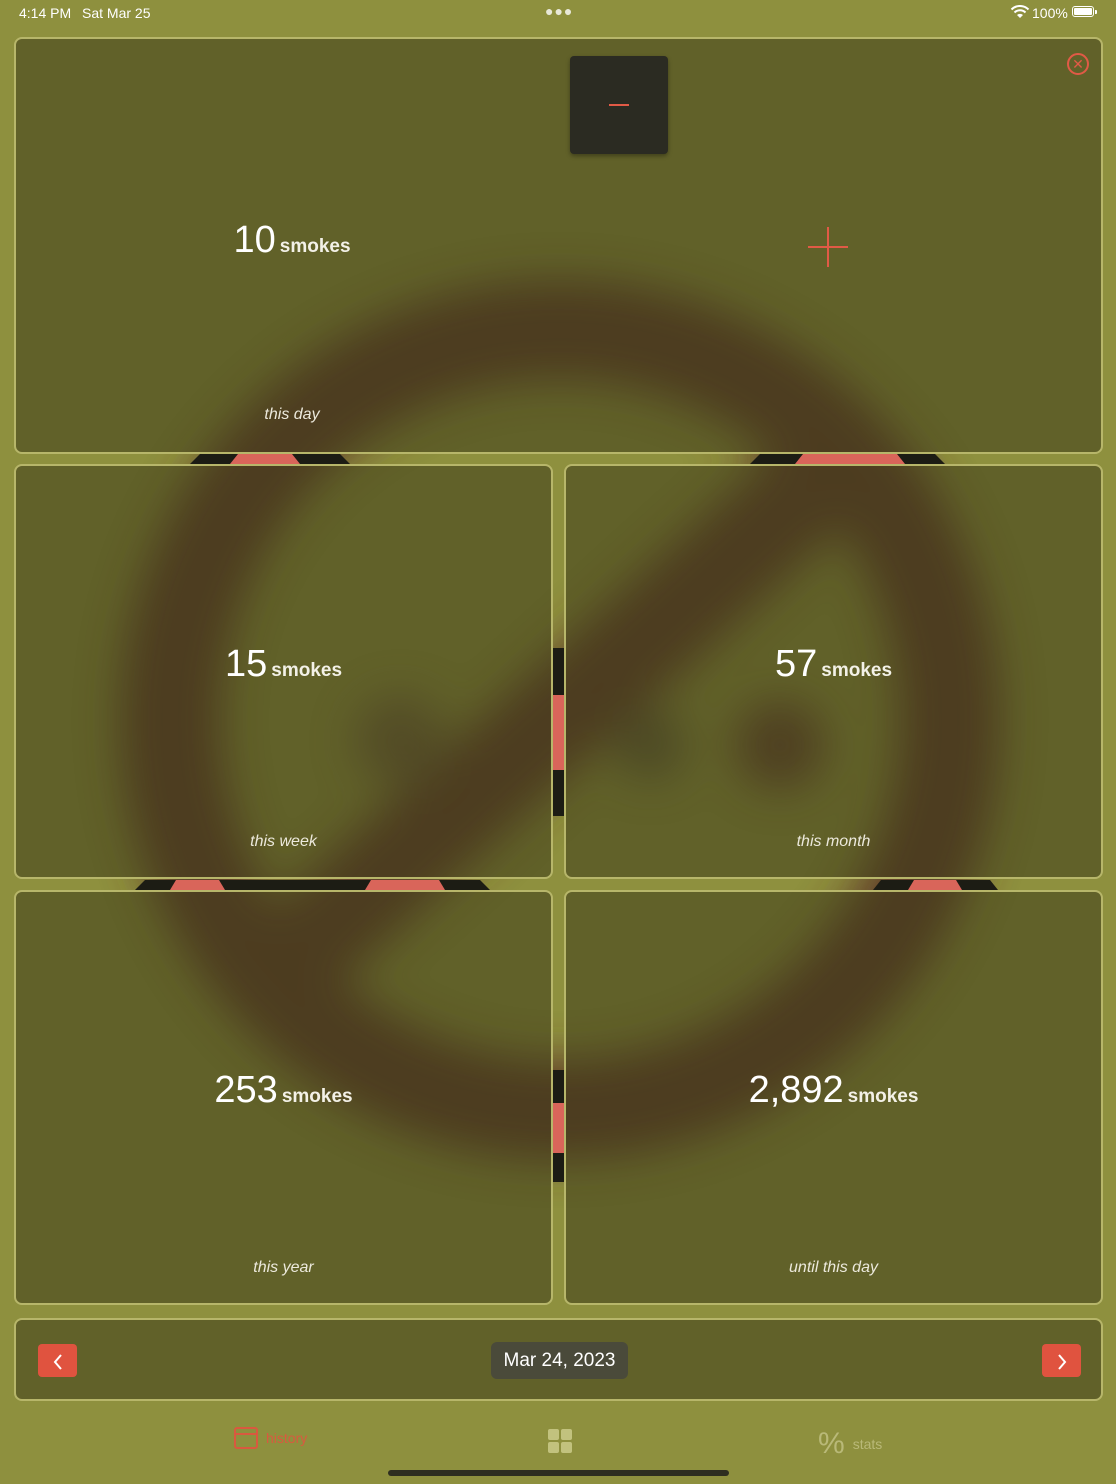 The image size is (1116, 1484). I want to click on percent-icon: %, so click(831, 1443).